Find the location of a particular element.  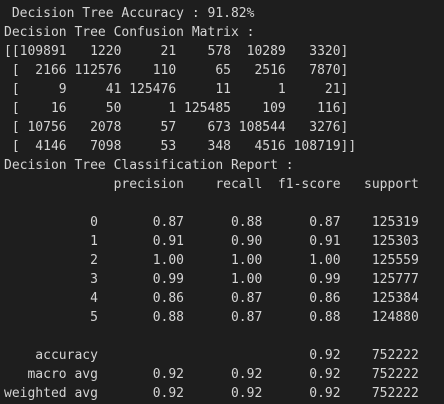

report-header-row: precision recall f1-score support is located at coordinates (211, 184).